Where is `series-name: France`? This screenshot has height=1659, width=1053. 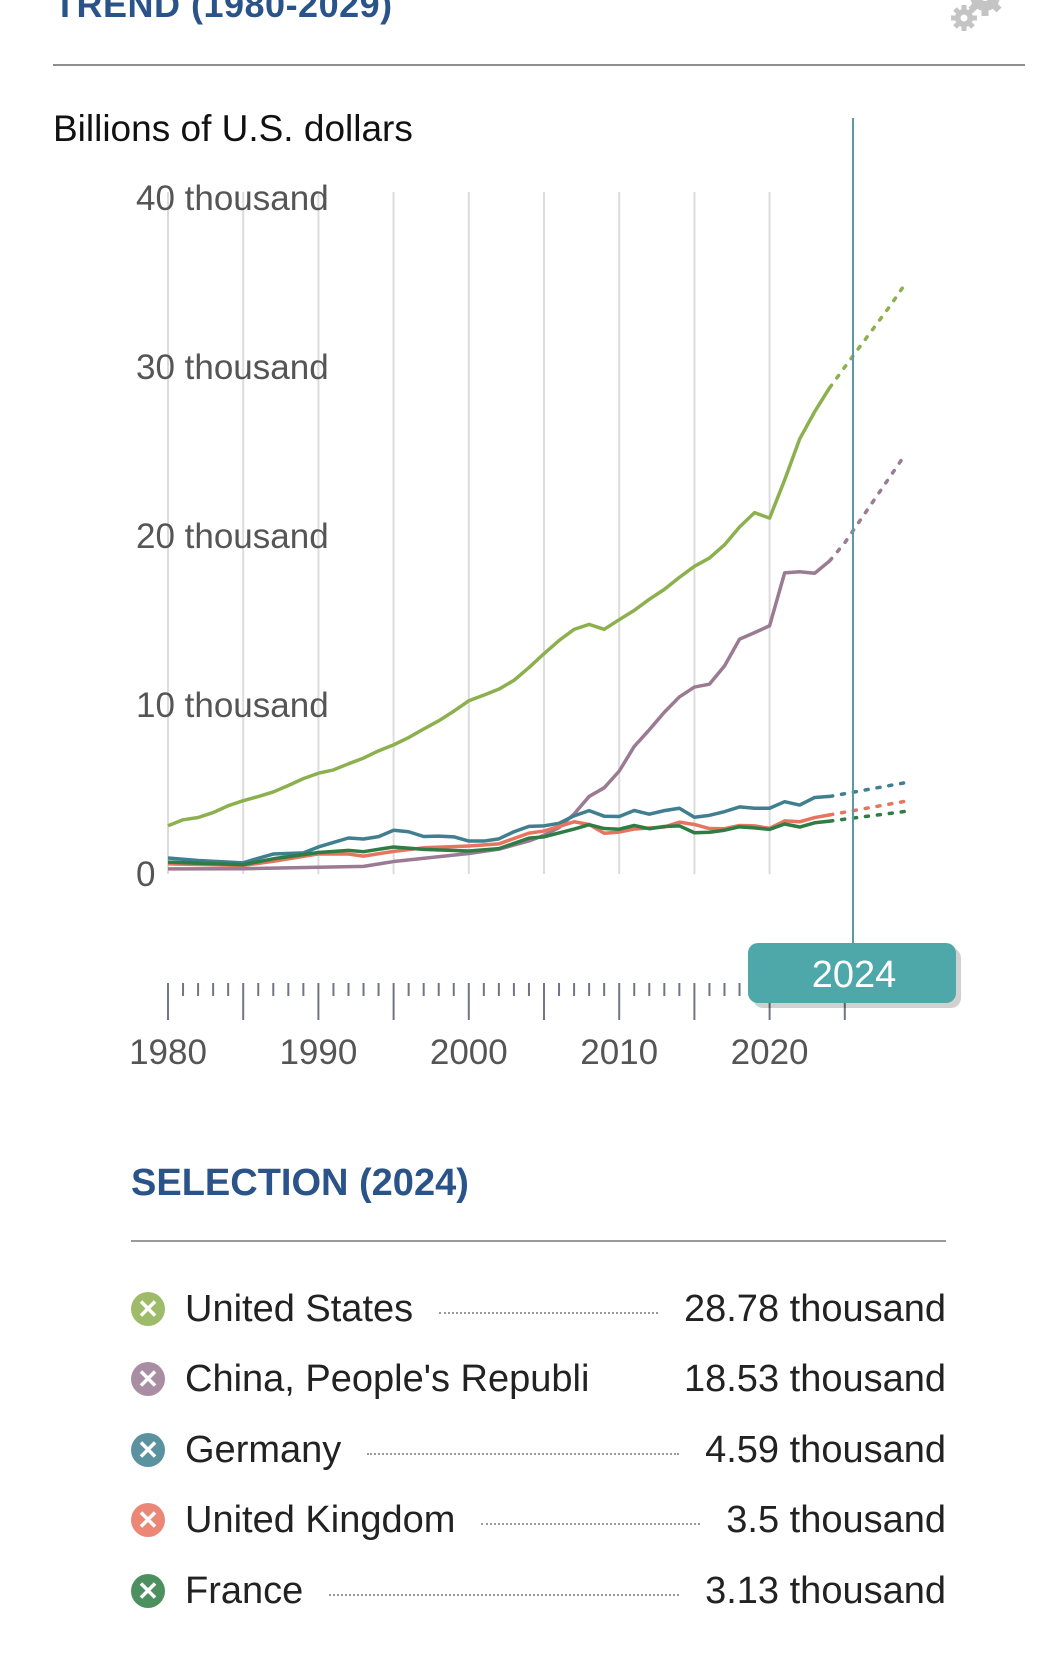
series-name: France is located at coordinates (244, 1590).